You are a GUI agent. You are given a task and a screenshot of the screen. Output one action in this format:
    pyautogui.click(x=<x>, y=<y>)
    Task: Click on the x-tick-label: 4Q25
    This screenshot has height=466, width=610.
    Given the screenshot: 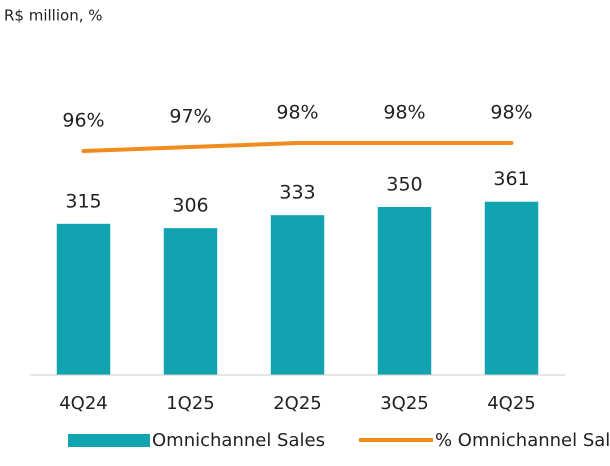 What is the action you would take?
    pyautogui.click(x=511, y=403)
    